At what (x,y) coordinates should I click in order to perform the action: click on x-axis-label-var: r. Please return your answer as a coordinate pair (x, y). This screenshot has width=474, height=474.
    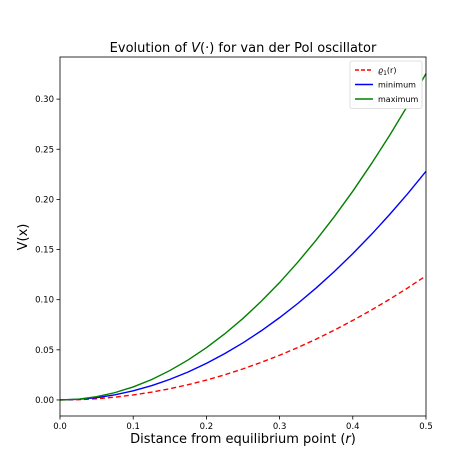
    Looking at the image, I should click on (348, 439).